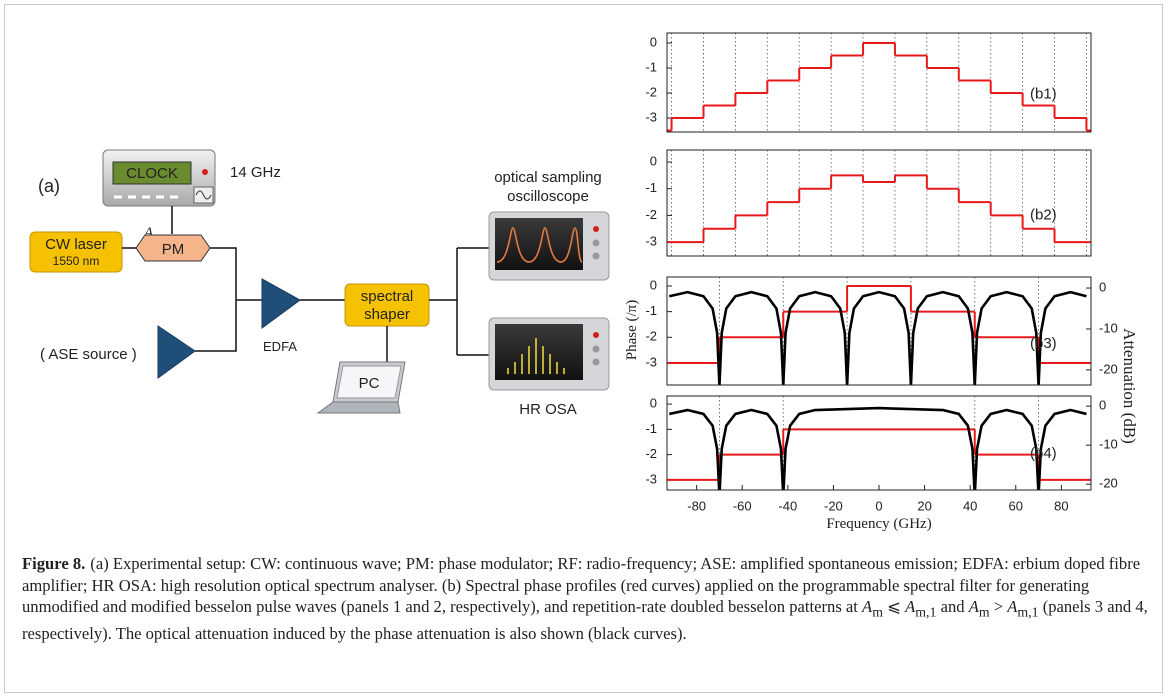 The height and width of the screenshot is (699, 1168). What do you see at coordinates (1061, 505) in the screenshot?
I see `x-tick-label: 80` at bounding box center [1061, 505].